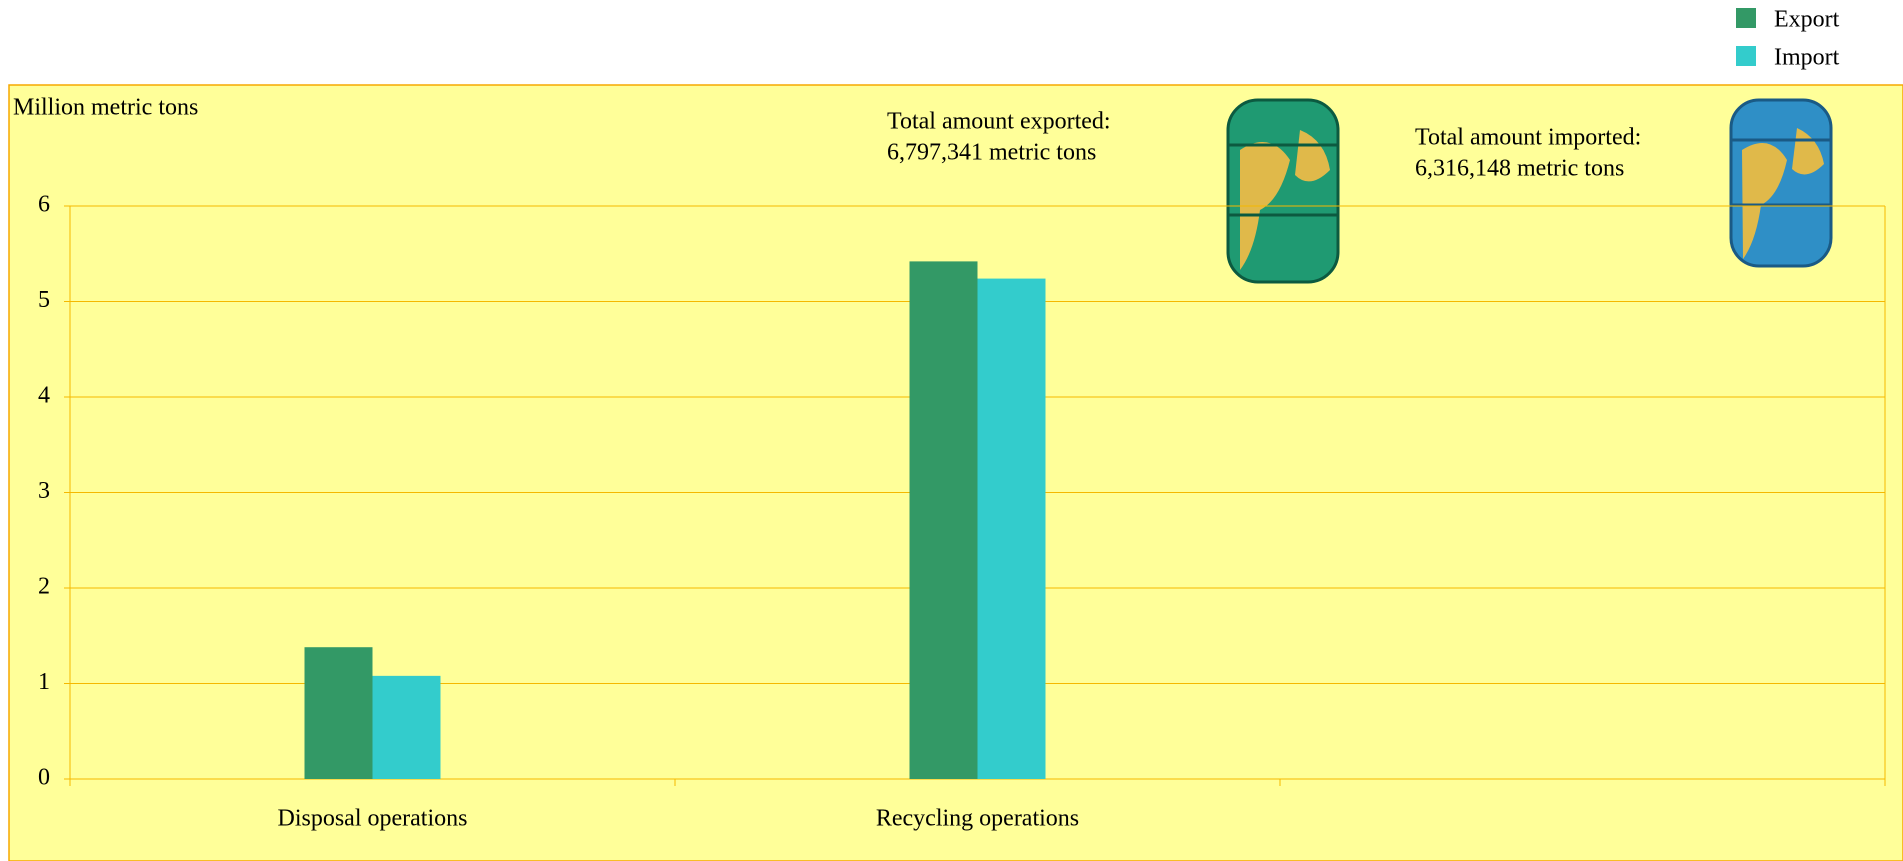  I want to click on y-tick-label: 4, so click(44, 396).